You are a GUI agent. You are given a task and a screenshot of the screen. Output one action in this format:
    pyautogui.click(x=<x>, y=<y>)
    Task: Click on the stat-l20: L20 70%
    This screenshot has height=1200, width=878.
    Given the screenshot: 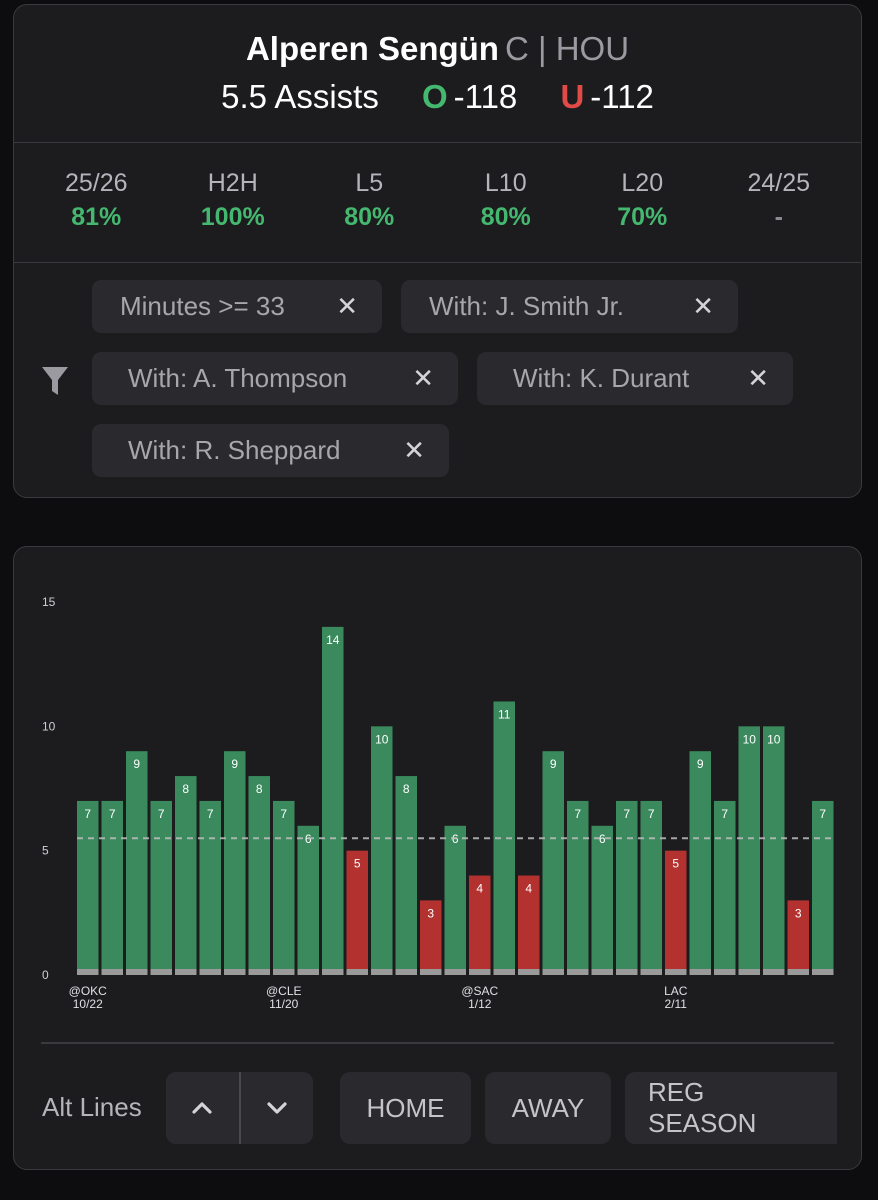 What is the action you would take?
    pyautogui.click(x=642, y=202)
    